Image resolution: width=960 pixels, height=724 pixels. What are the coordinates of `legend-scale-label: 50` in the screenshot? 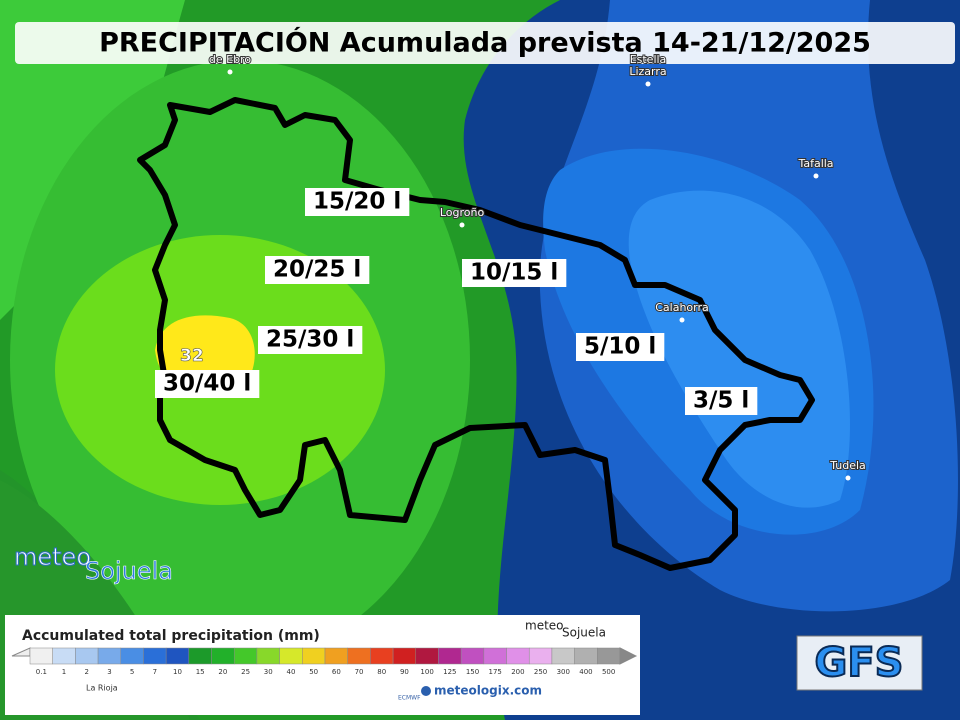 It's located at (313, 672).